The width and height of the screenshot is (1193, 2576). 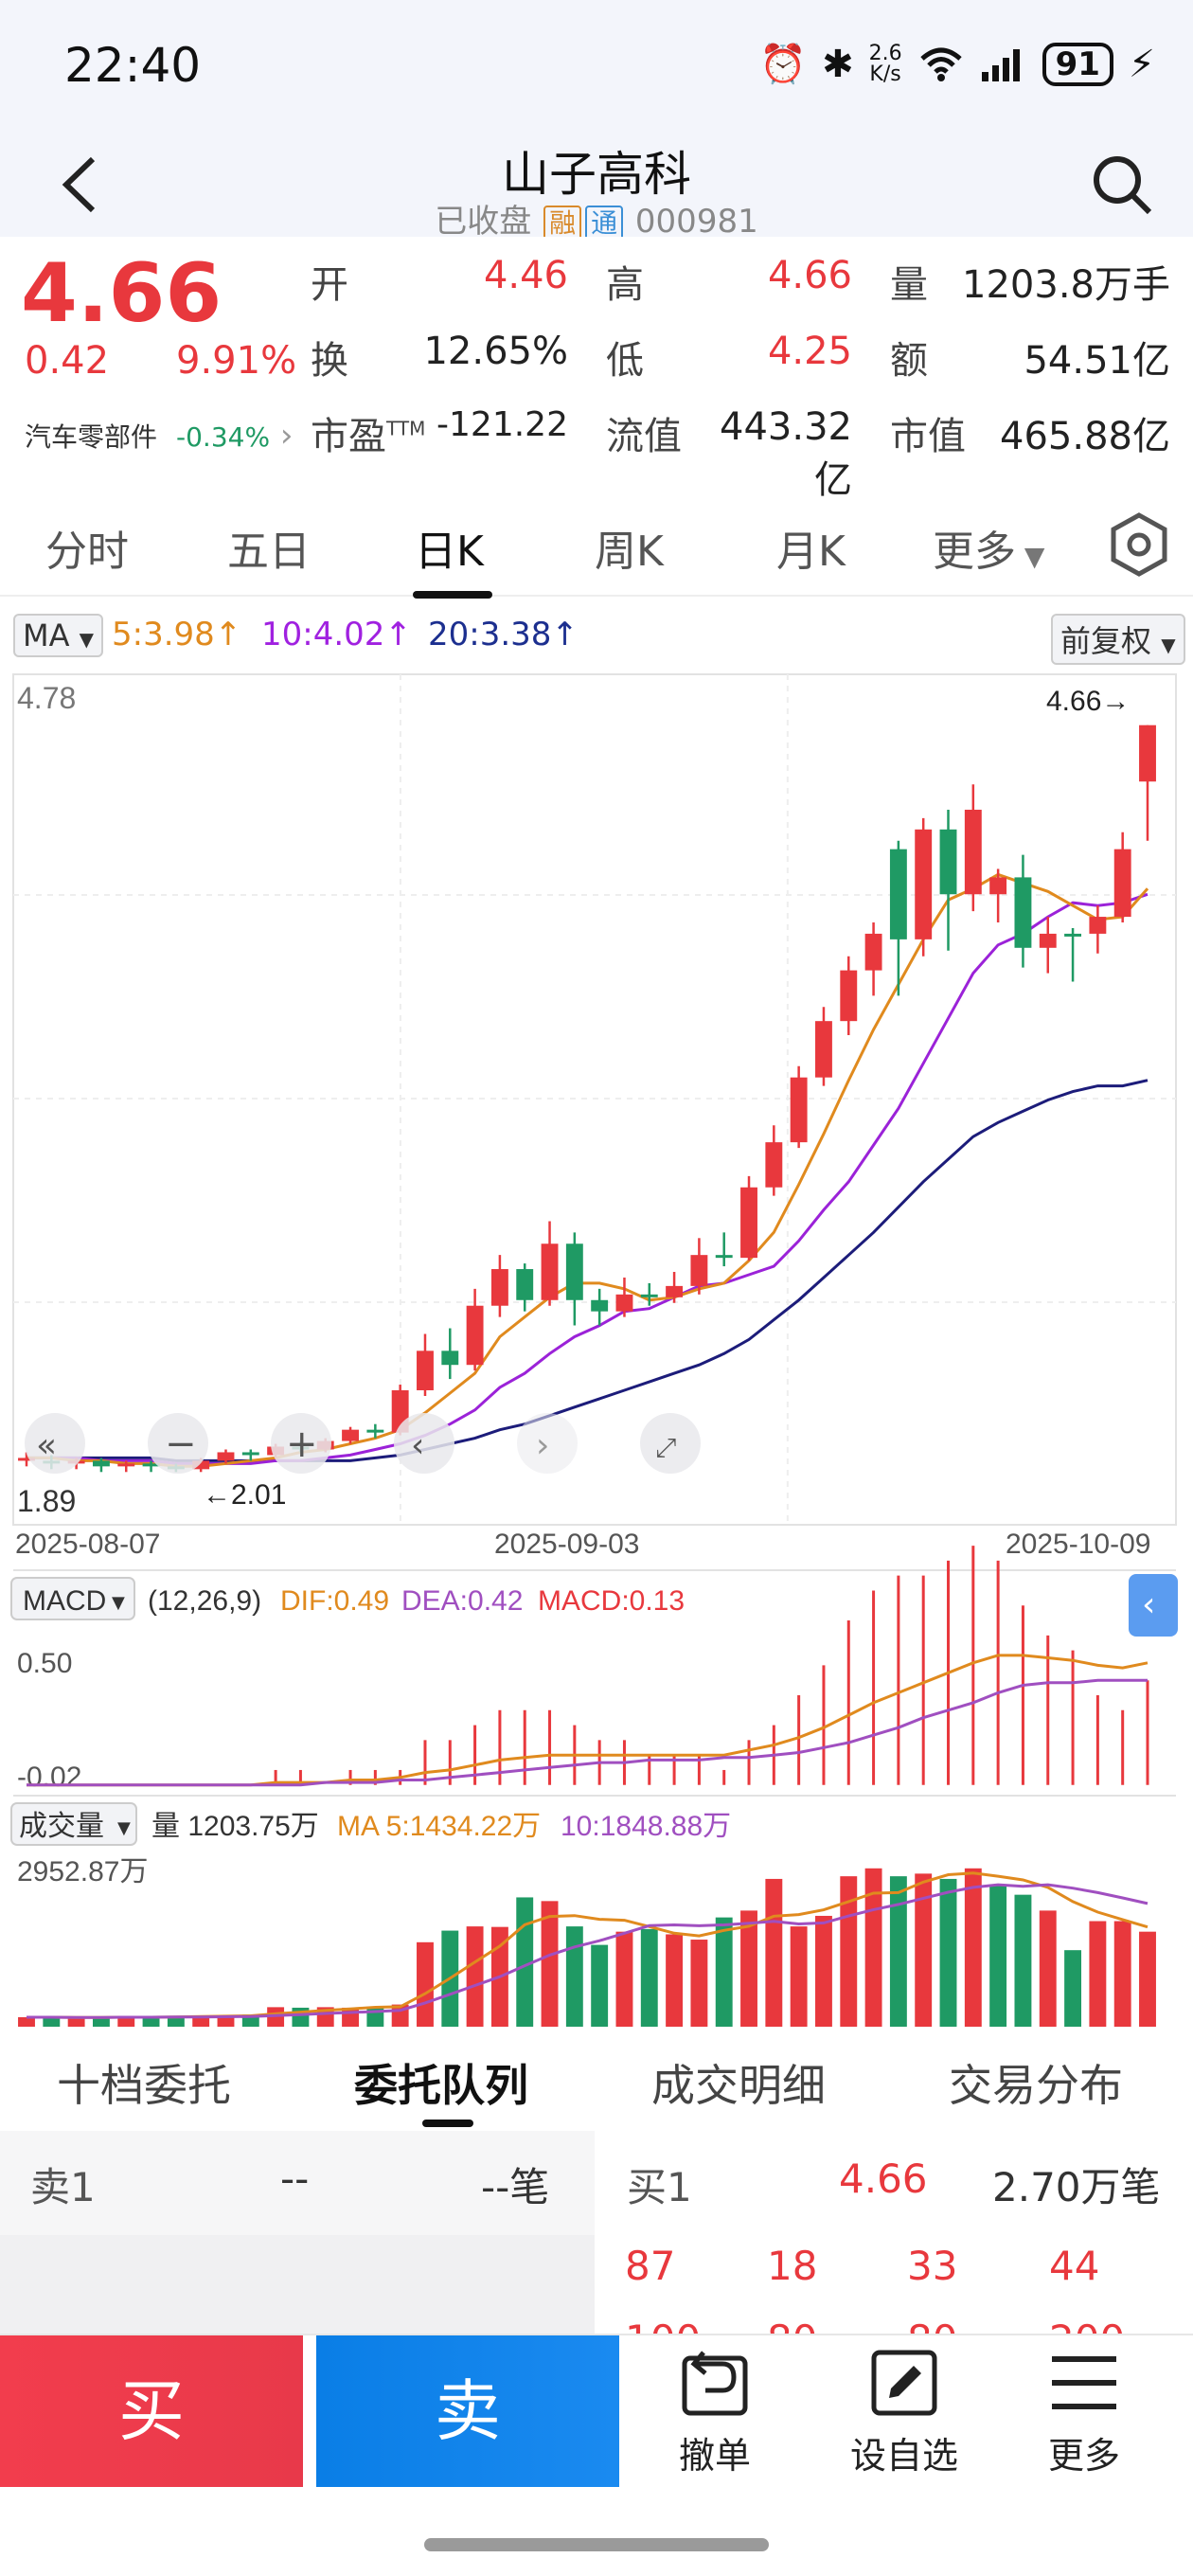 I want to click on high-price-marker: 4.66→, so click(x=1088, y=701).